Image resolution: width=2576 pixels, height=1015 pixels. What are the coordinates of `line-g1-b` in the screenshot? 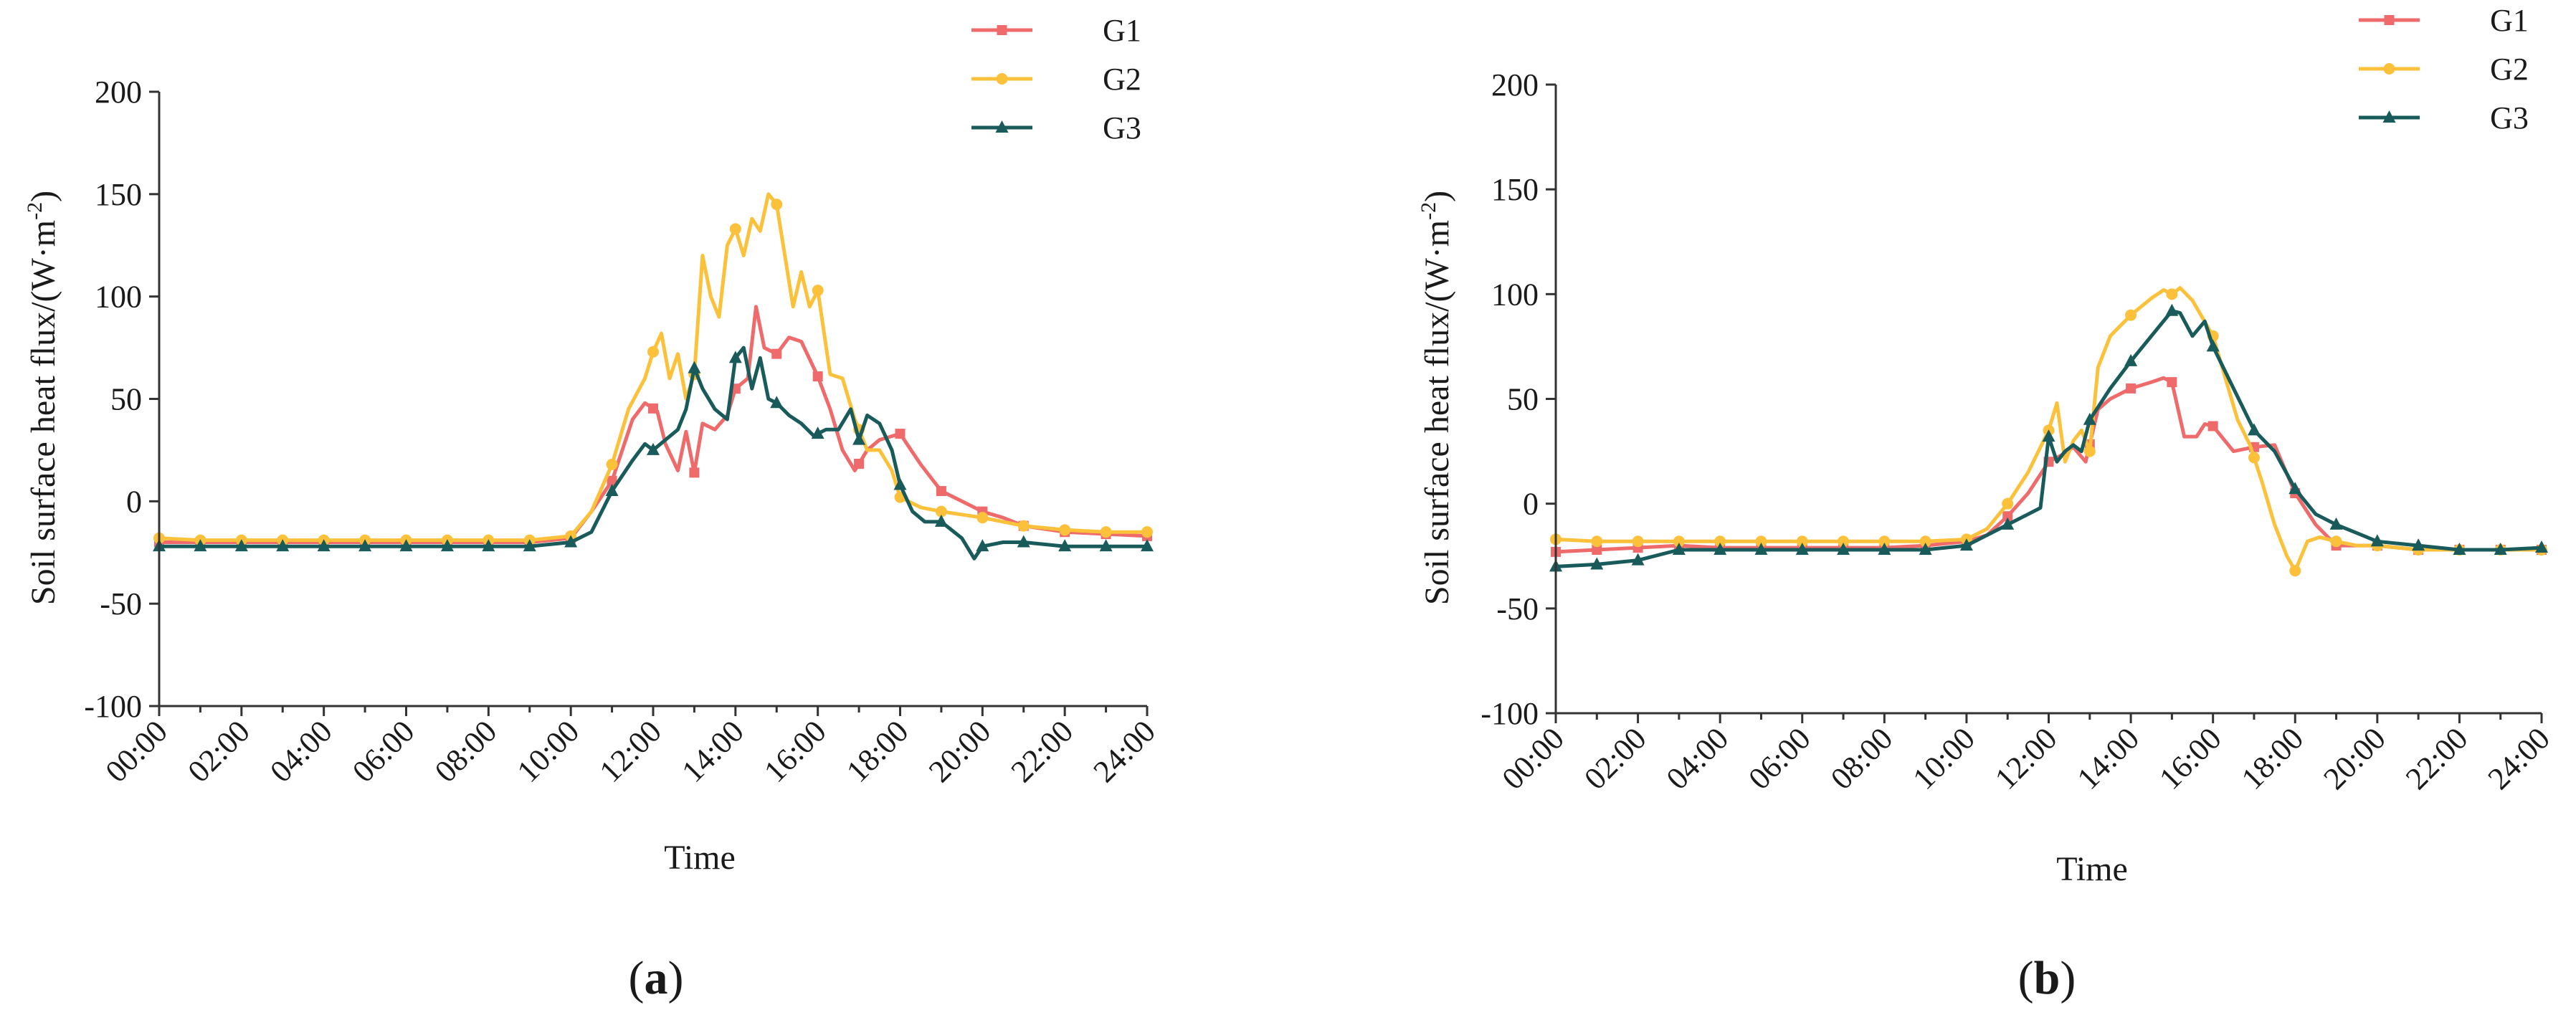 It's located at (2049, 465).